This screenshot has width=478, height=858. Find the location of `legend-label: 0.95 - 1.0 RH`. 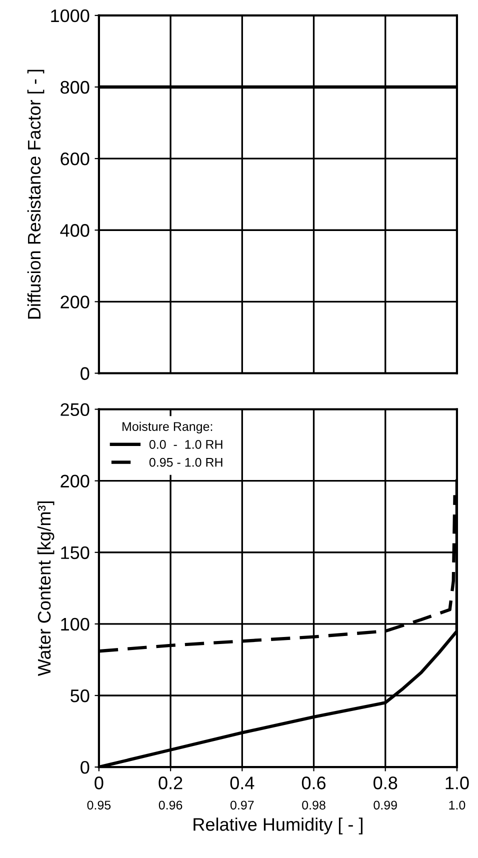

legend-label: 0.95 - 1.0 RH is located at coordinates (185, 462).